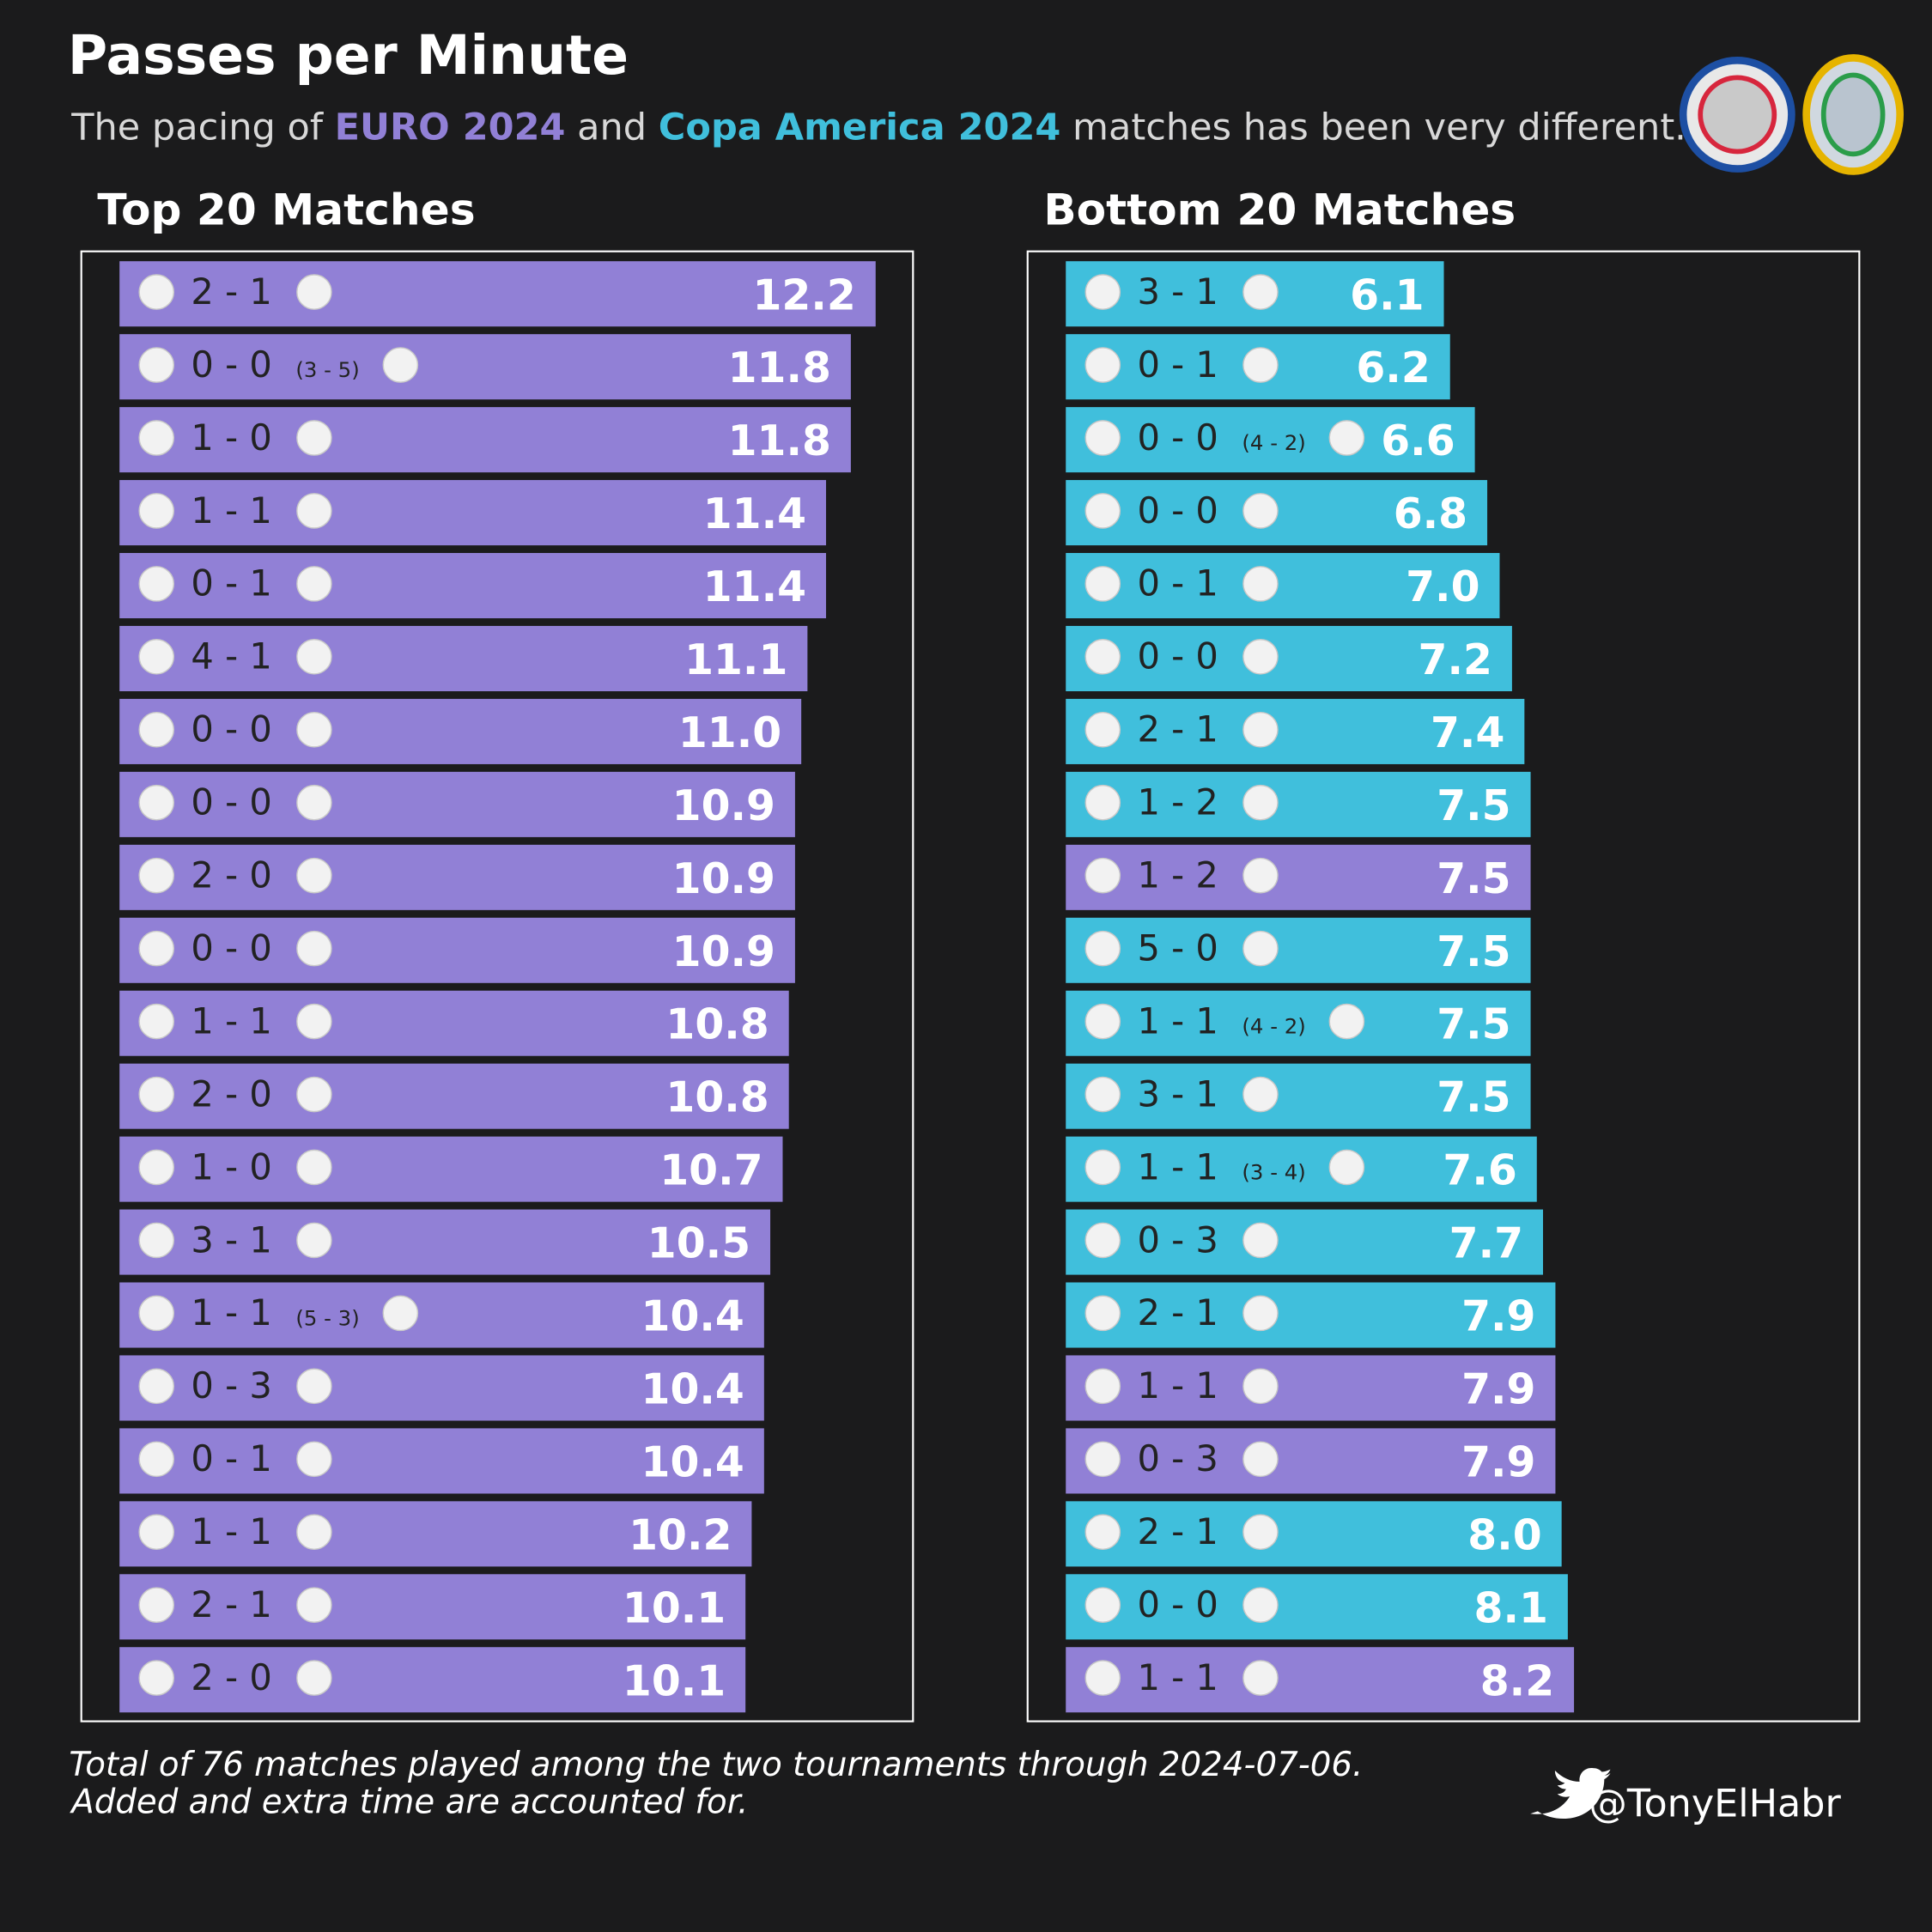 This screenshot has width=1932, height=1932. I want to click on value-label: 6.8, so click(1430, 513).